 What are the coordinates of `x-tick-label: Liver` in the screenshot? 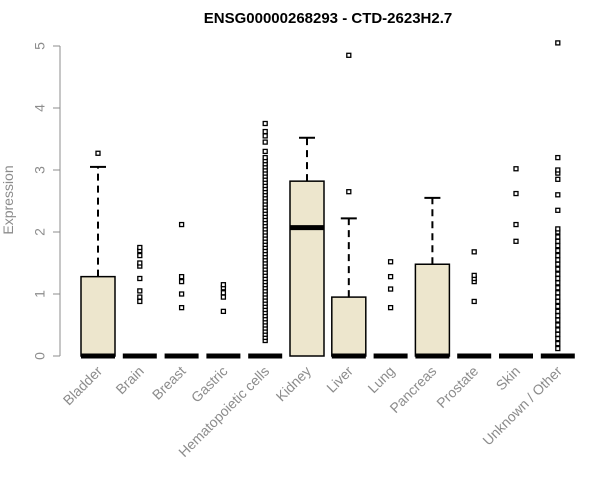 It's located at (339, 379).